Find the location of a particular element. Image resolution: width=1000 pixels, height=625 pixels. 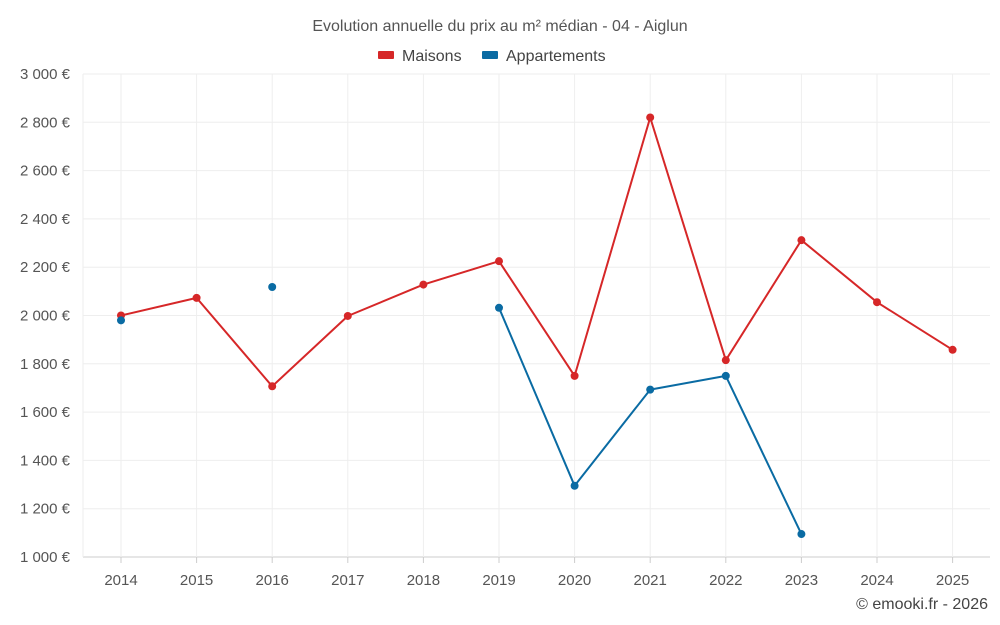

data-point-appartements-2022 is located at coordinates (725, 375).